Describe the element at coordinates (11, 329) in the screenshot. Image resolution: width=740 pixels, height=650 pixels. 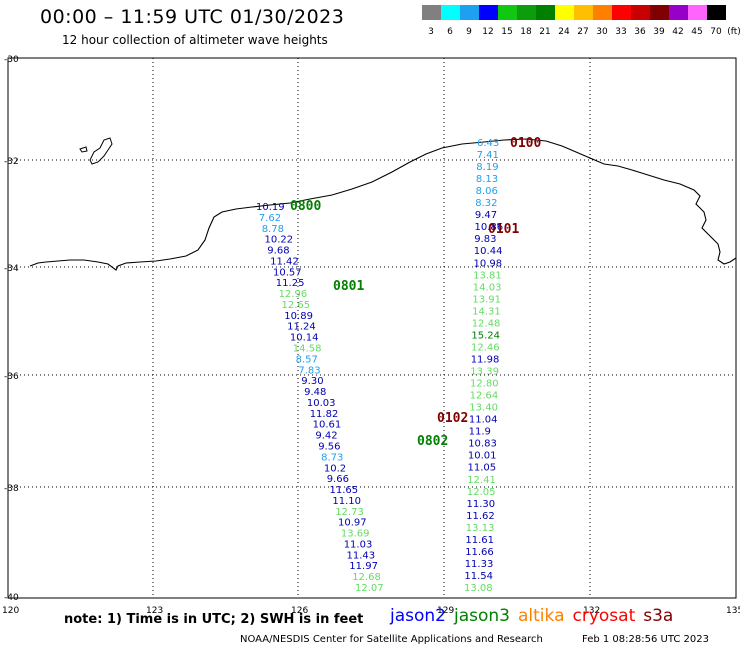
I see `lat-labels: -30 -32 -34 -36 -38 -40` at that location.